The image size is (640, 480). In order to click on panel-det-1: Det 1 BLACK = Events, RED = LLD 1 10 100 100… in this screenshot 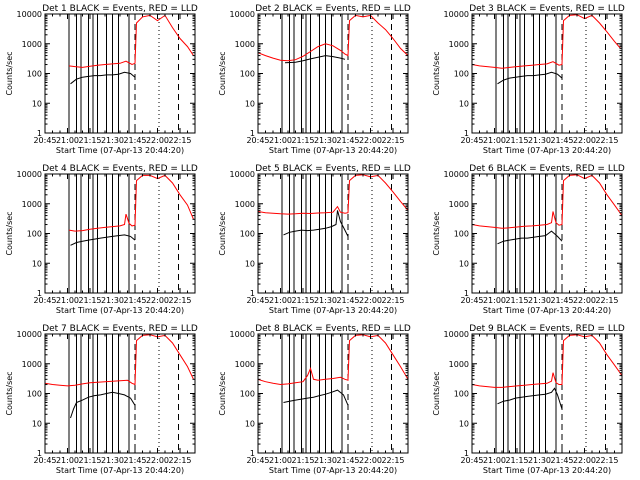, I will do `click(101, 79)`.